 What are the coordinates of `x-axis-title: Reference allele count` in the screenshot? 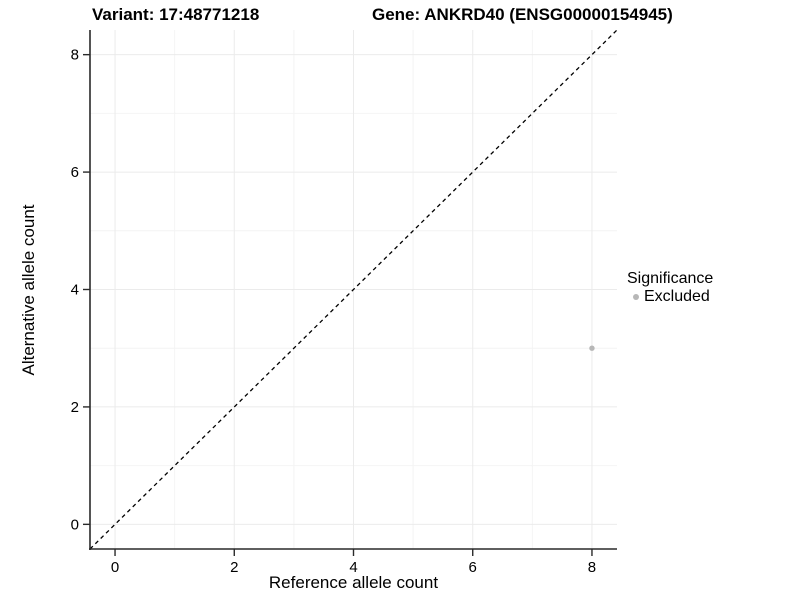 It's located at (353, 582).